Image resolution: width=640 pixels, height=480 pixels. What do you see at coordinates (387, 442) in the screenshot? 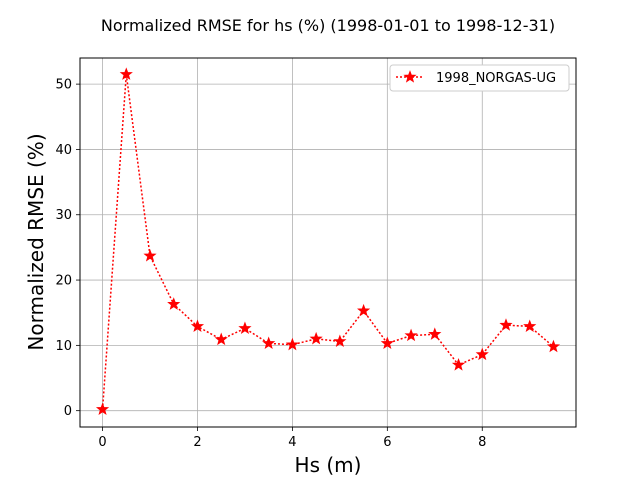
I see `x-tick-label: 6` at bounding box center [387, 442].